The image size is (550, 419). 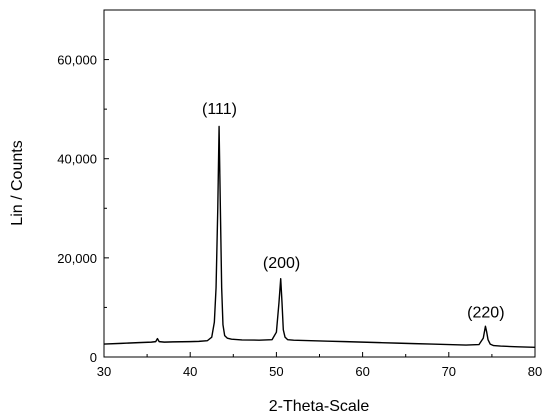 What do you see at coordinates (535, 371) in the screenshot?
I see `x-tick-label: 80` at bounding box center [535, 371].